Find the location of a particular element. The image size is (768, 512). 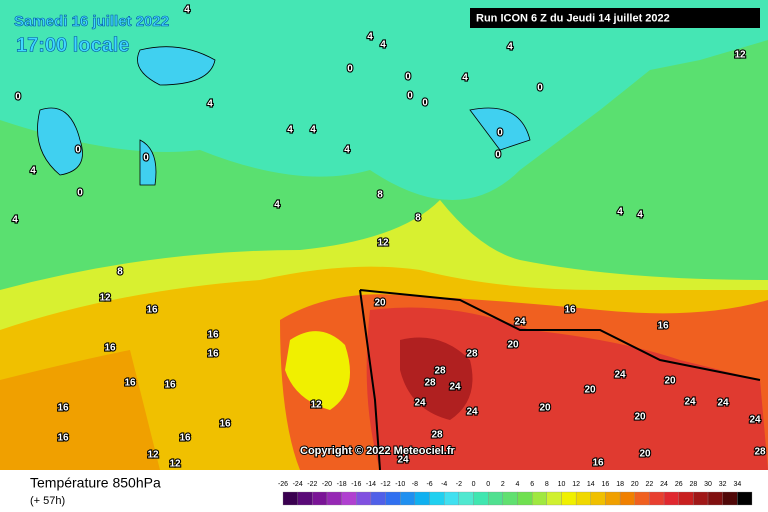

run-box is located at coordinates (615, 18).